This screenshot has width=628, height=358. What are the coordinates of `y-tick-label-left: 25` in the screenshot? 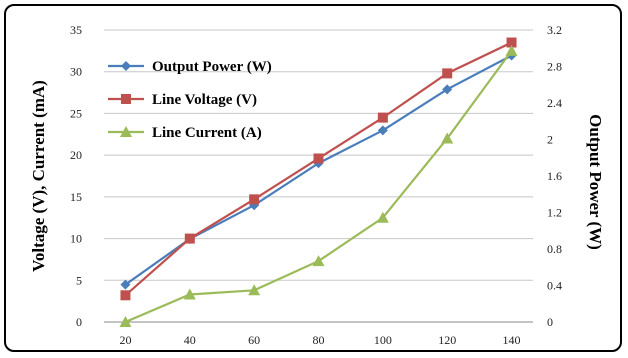 It's located at (76, 113).